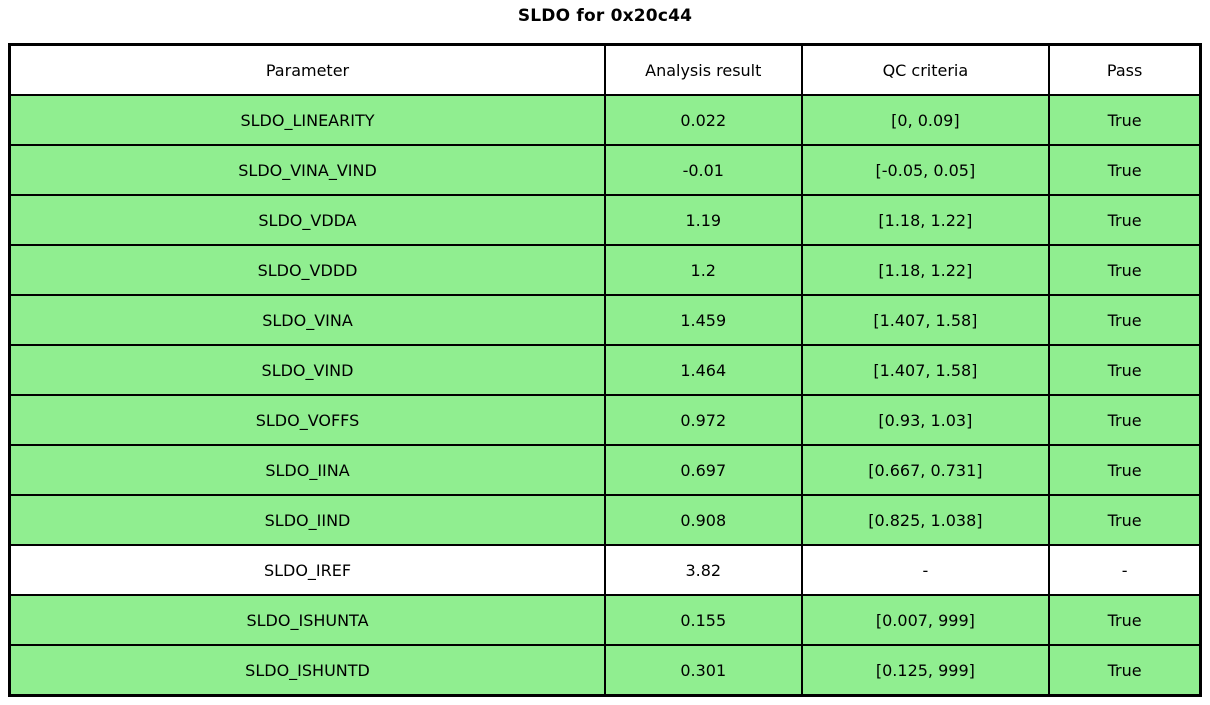 The width and height of the screenshot is (1210, 705). I want to click on column-header-analysis-result: Analysis result, so click(703, 69).